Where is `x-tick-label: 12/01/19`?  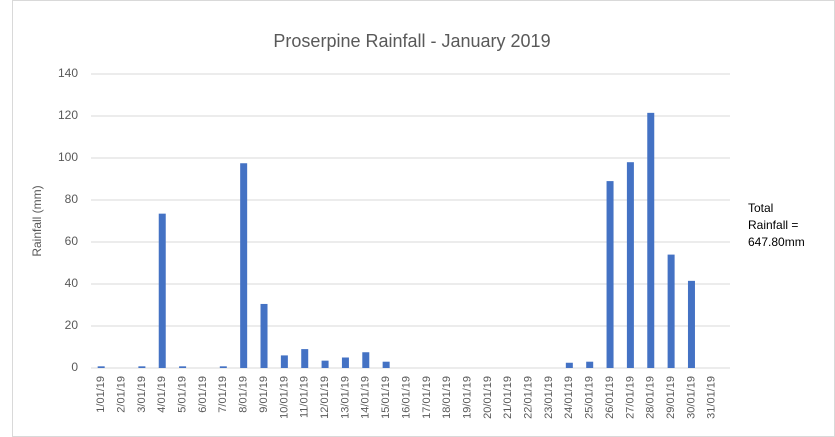 x-tick-label: 12/01/19 is located at coordinates (325, 397).